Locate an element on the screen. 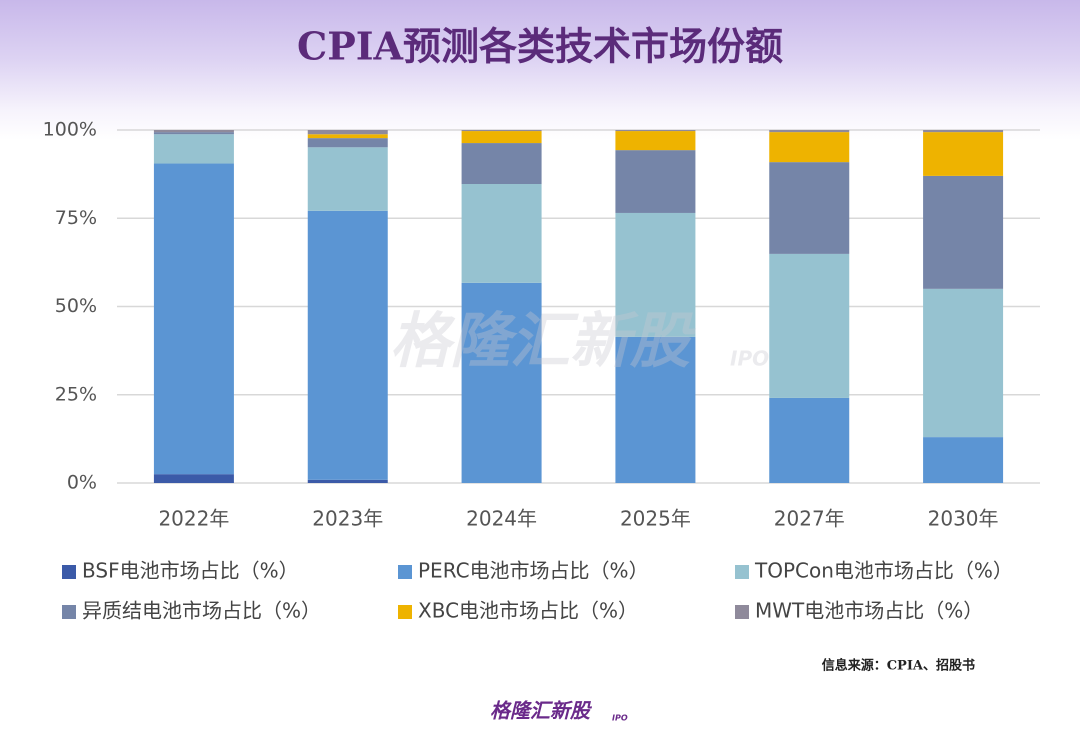 Image resolution: width=1080 pixels, height=747 pixels. footer-logo-sub: IPO is located at coordinates (620, 718).